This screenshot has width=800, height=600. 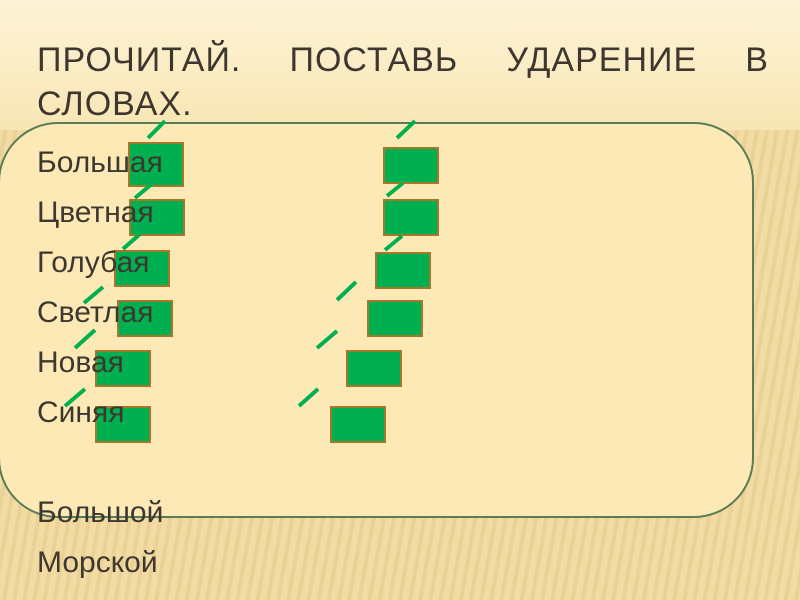 I want to click on word: Морской, so click(x=97, y=562).